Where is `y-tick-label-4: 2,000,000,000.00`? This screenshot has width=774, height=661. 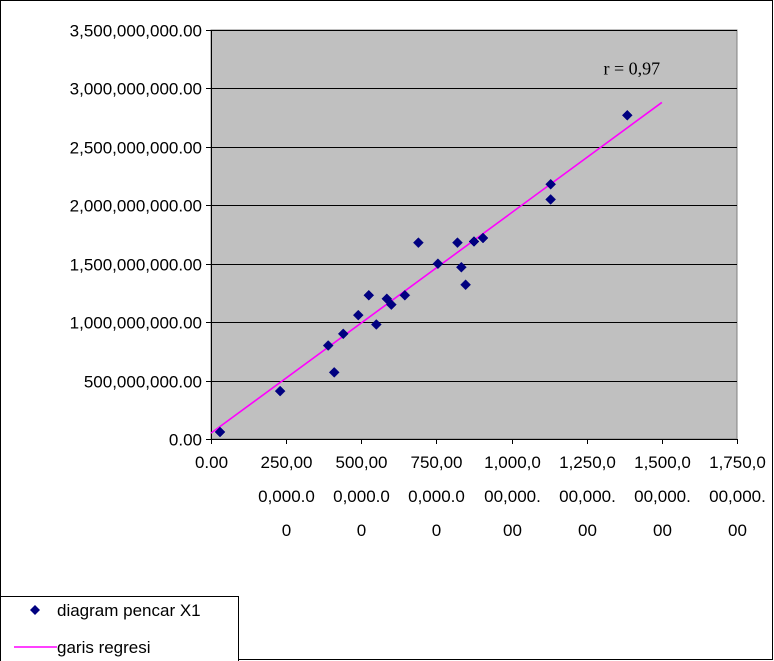
y-tick-label-4: 2,000,000,000.00 is located at coordinates (136, 206).